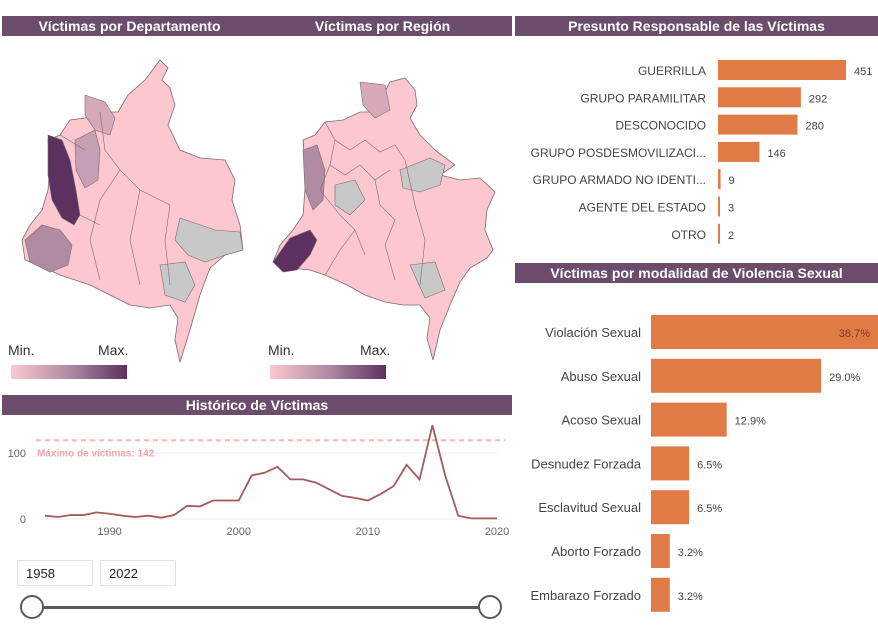 This screenshot has width=878, height=639. I want to click on modalidad-category-label: Acoso Sexual, so click(602, 420).